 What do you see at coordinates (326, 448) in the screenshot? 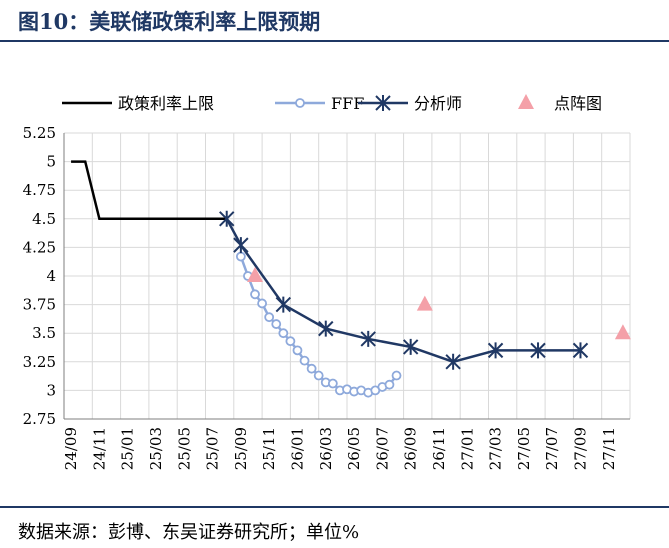
I see `x-tick-label: 26/03` at bounding box center [326, 448].